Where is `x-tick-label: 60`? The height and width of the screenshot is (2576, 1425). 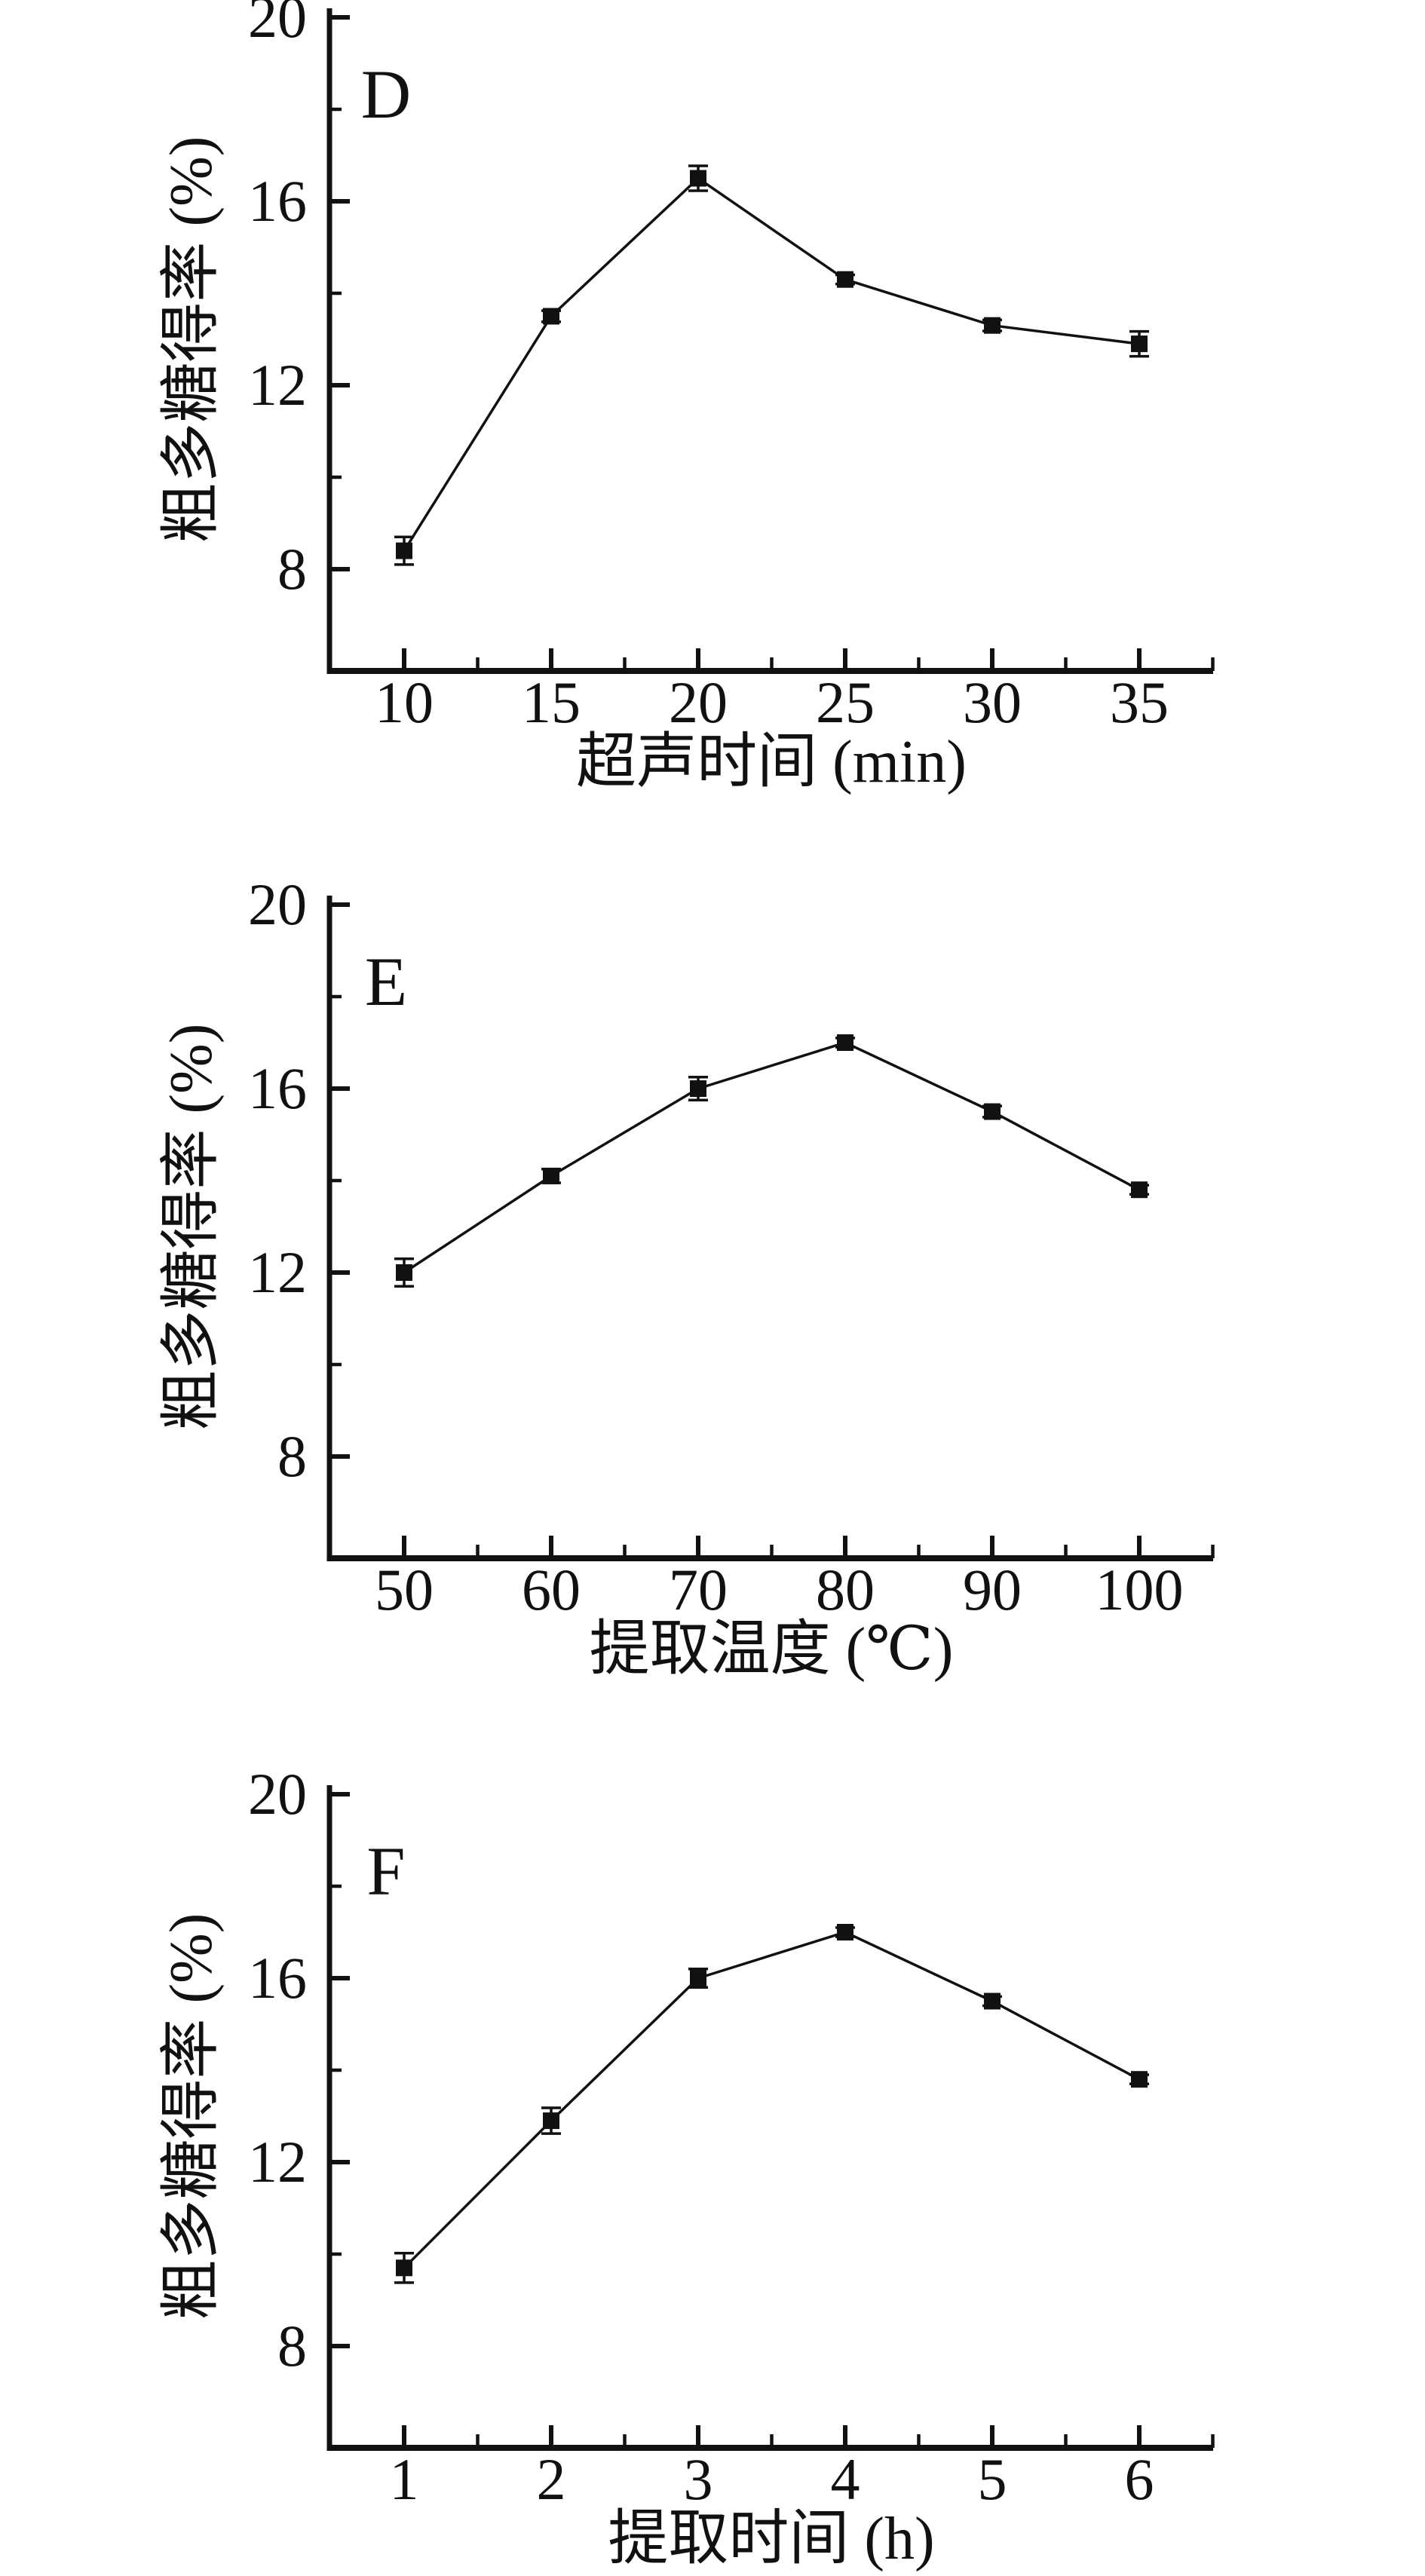 x-tick-label: 60 is located at coordinates (551, 1589).